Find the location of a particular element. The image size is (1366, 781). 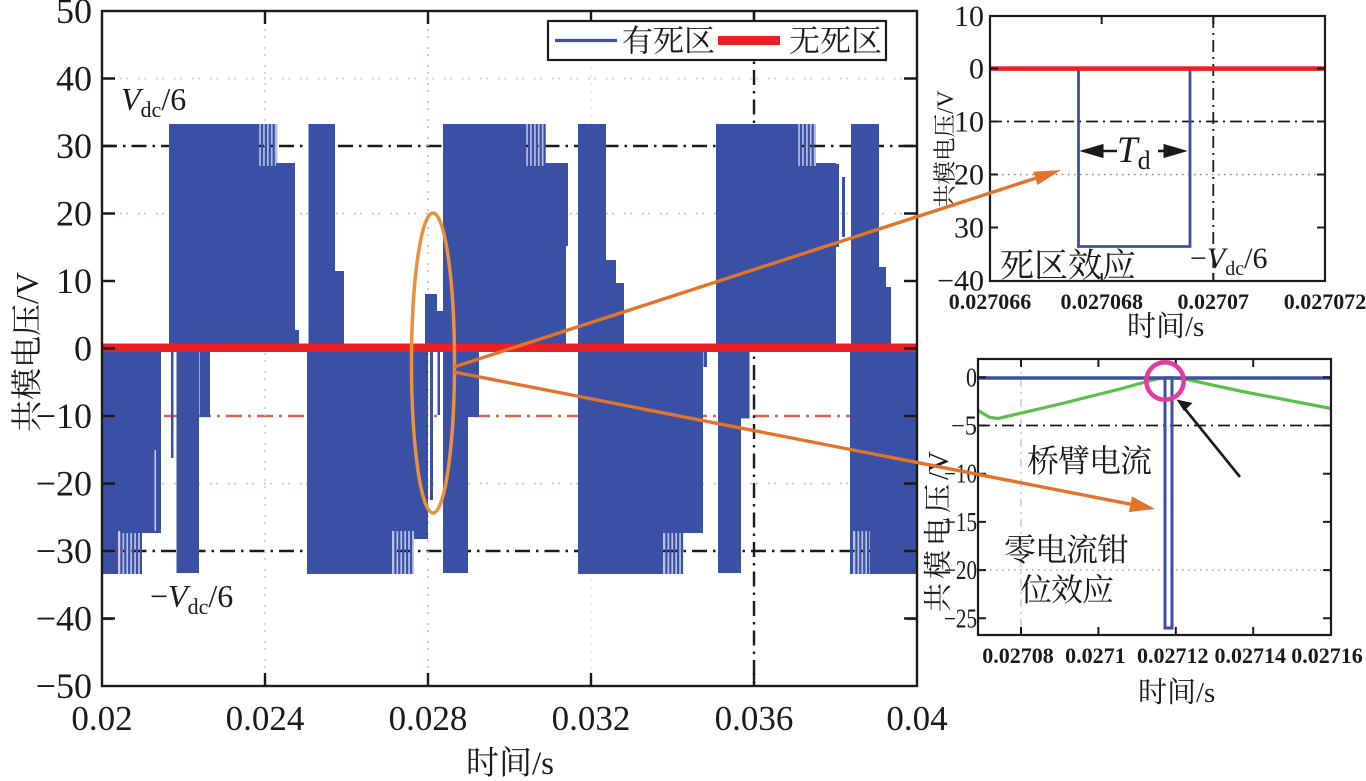

svg-text: 0.027066 is located at coordinates (990, 301).